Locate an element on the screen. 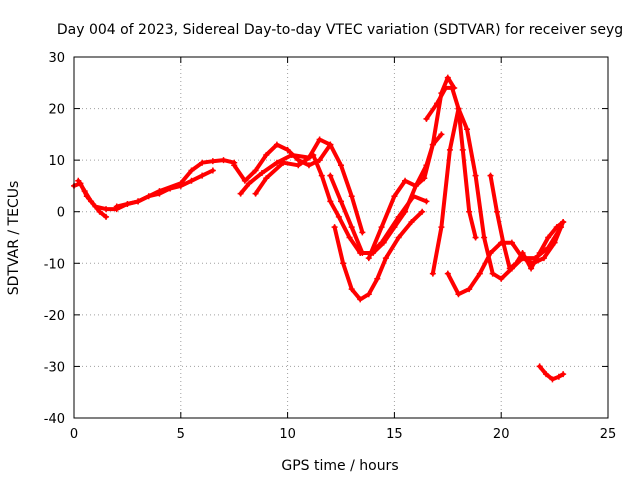  y-tick-label: -10 is located at coordinates (54, 264).